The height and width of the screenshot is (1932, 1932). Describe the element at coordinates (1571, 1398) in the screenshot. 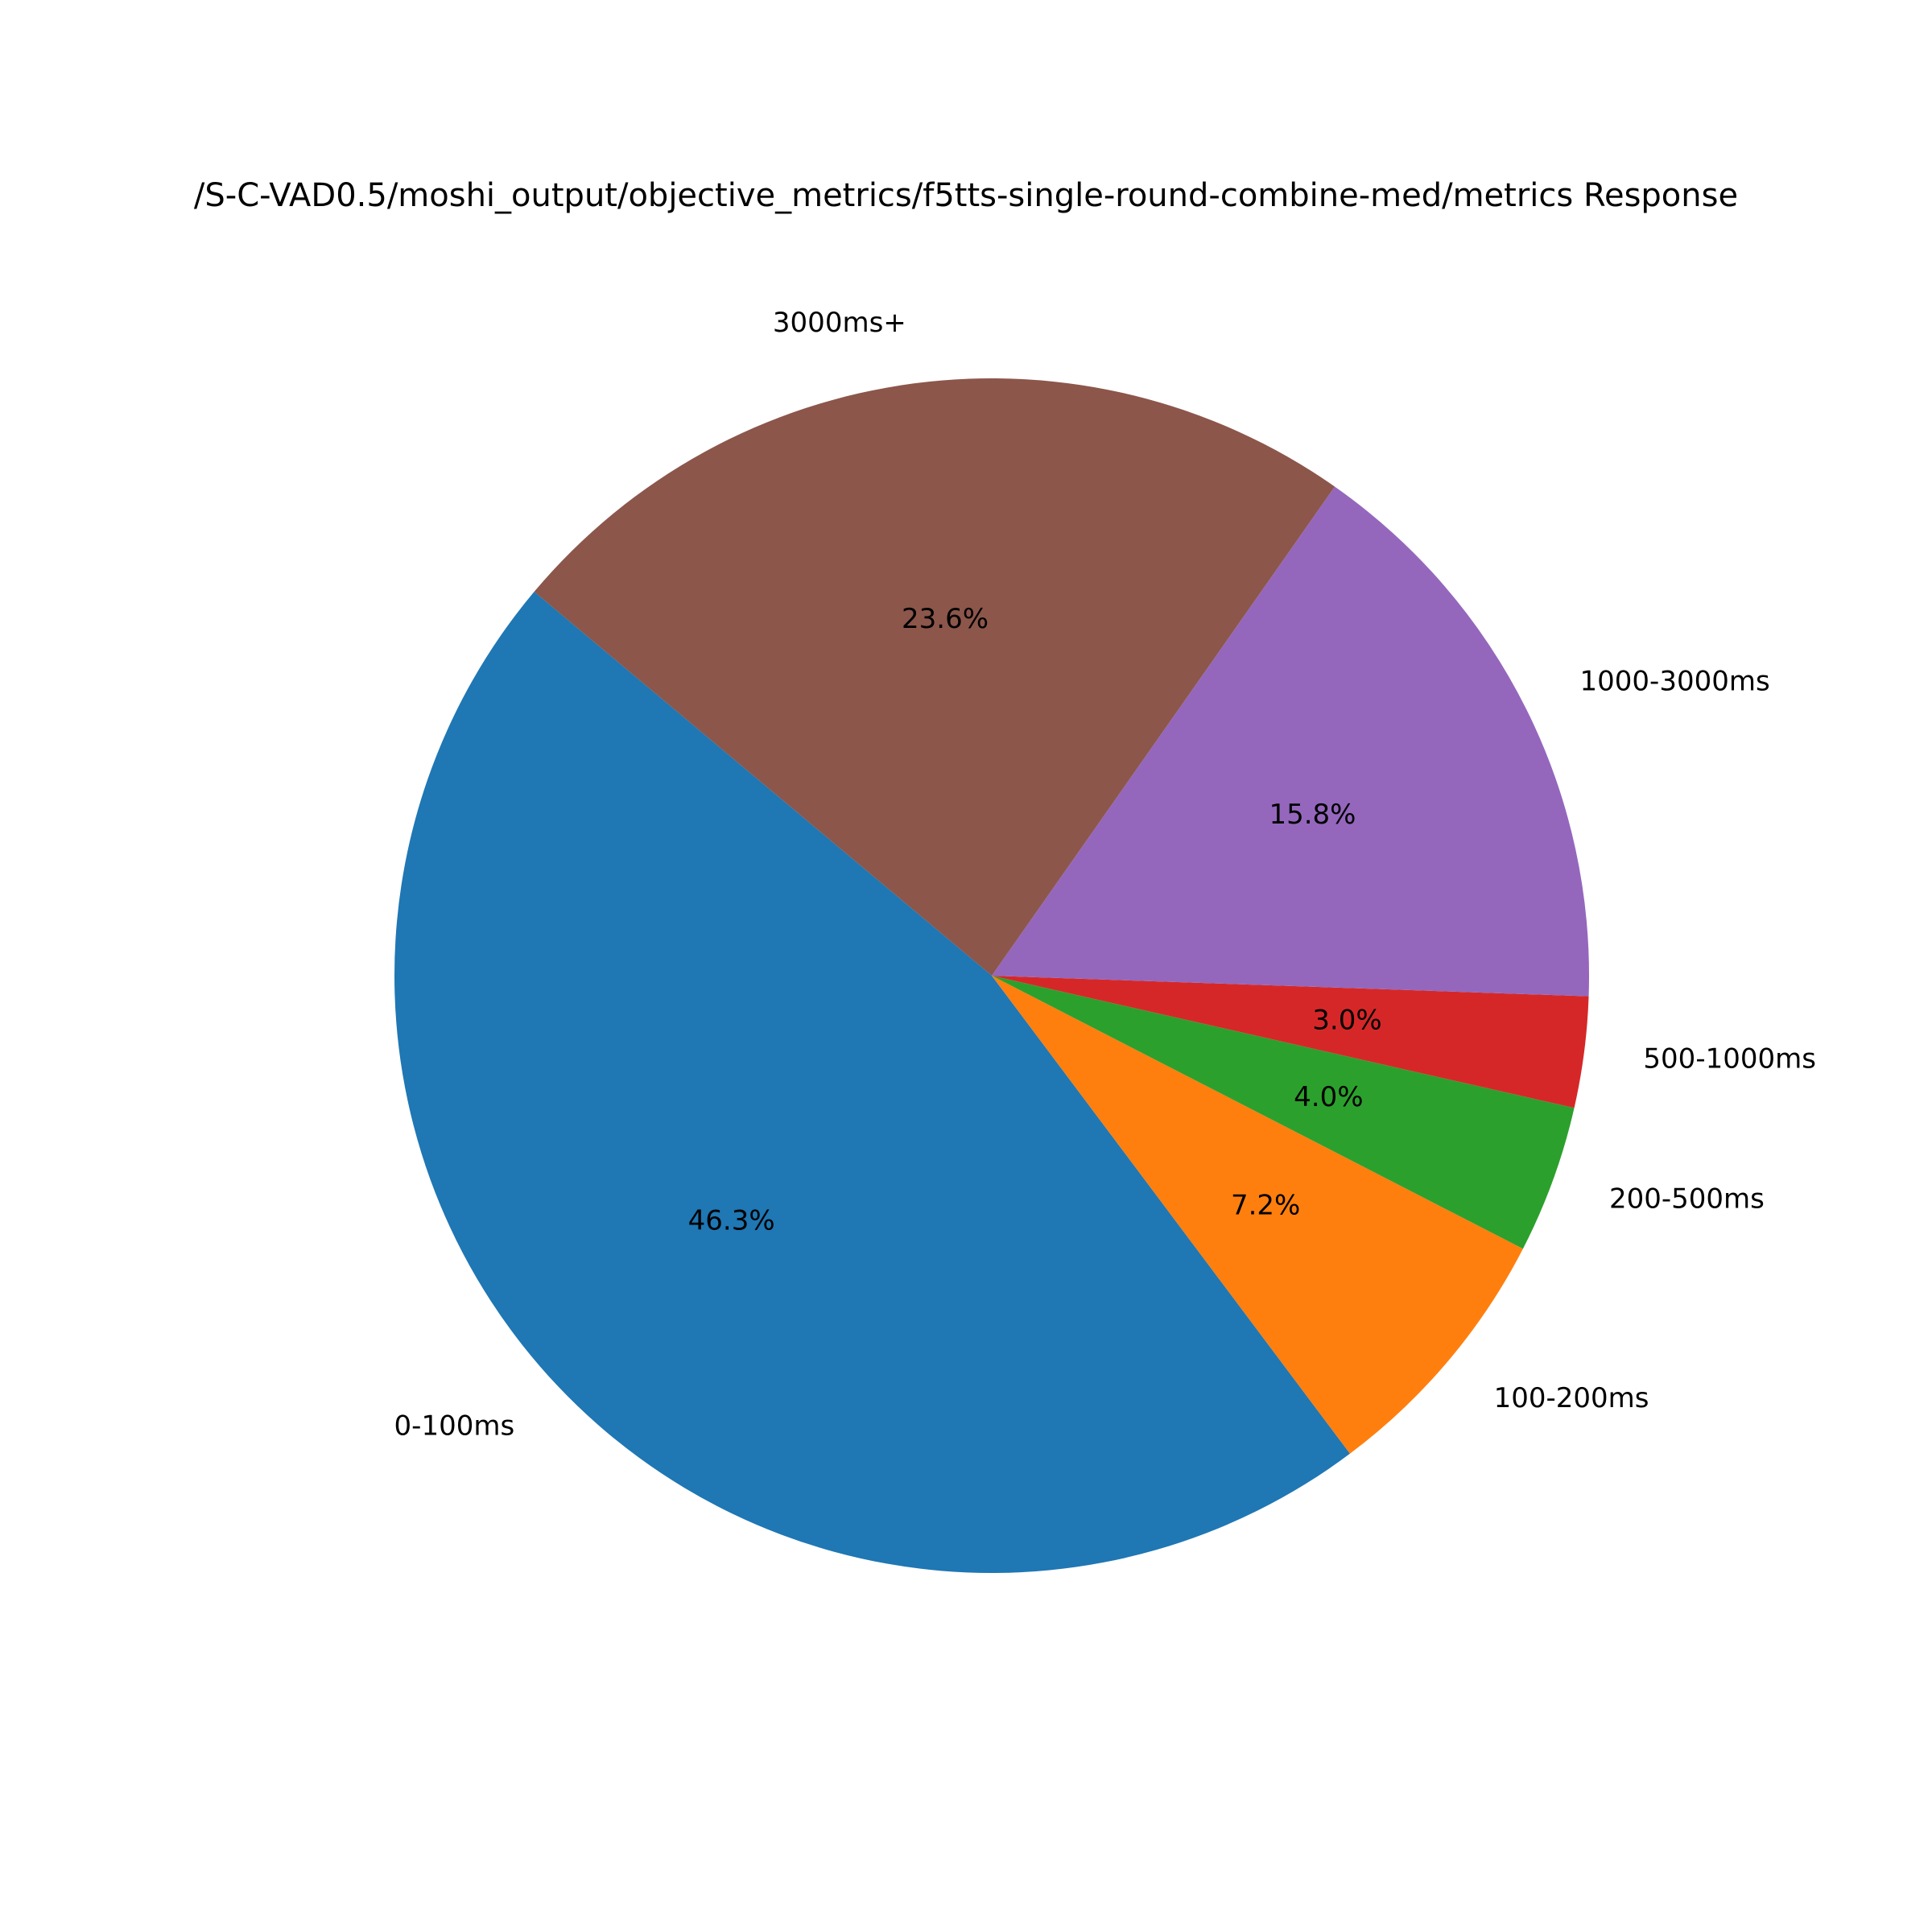

I see `slice-label: 100-200ms` at that location.